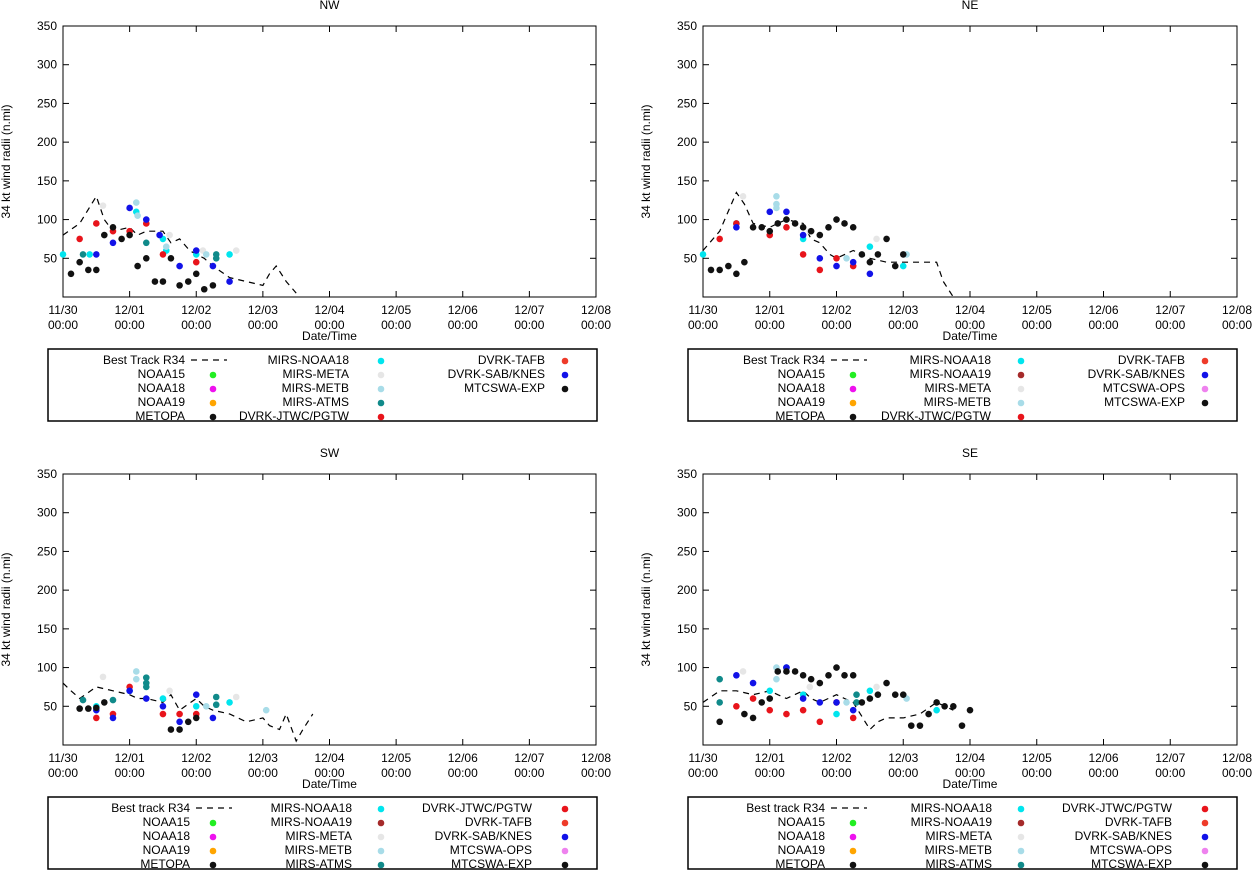  What do you see at coordinates (853, 702) in the screenshot?
I see `series-mirs-noaa18` at bounding box center [853, 702].